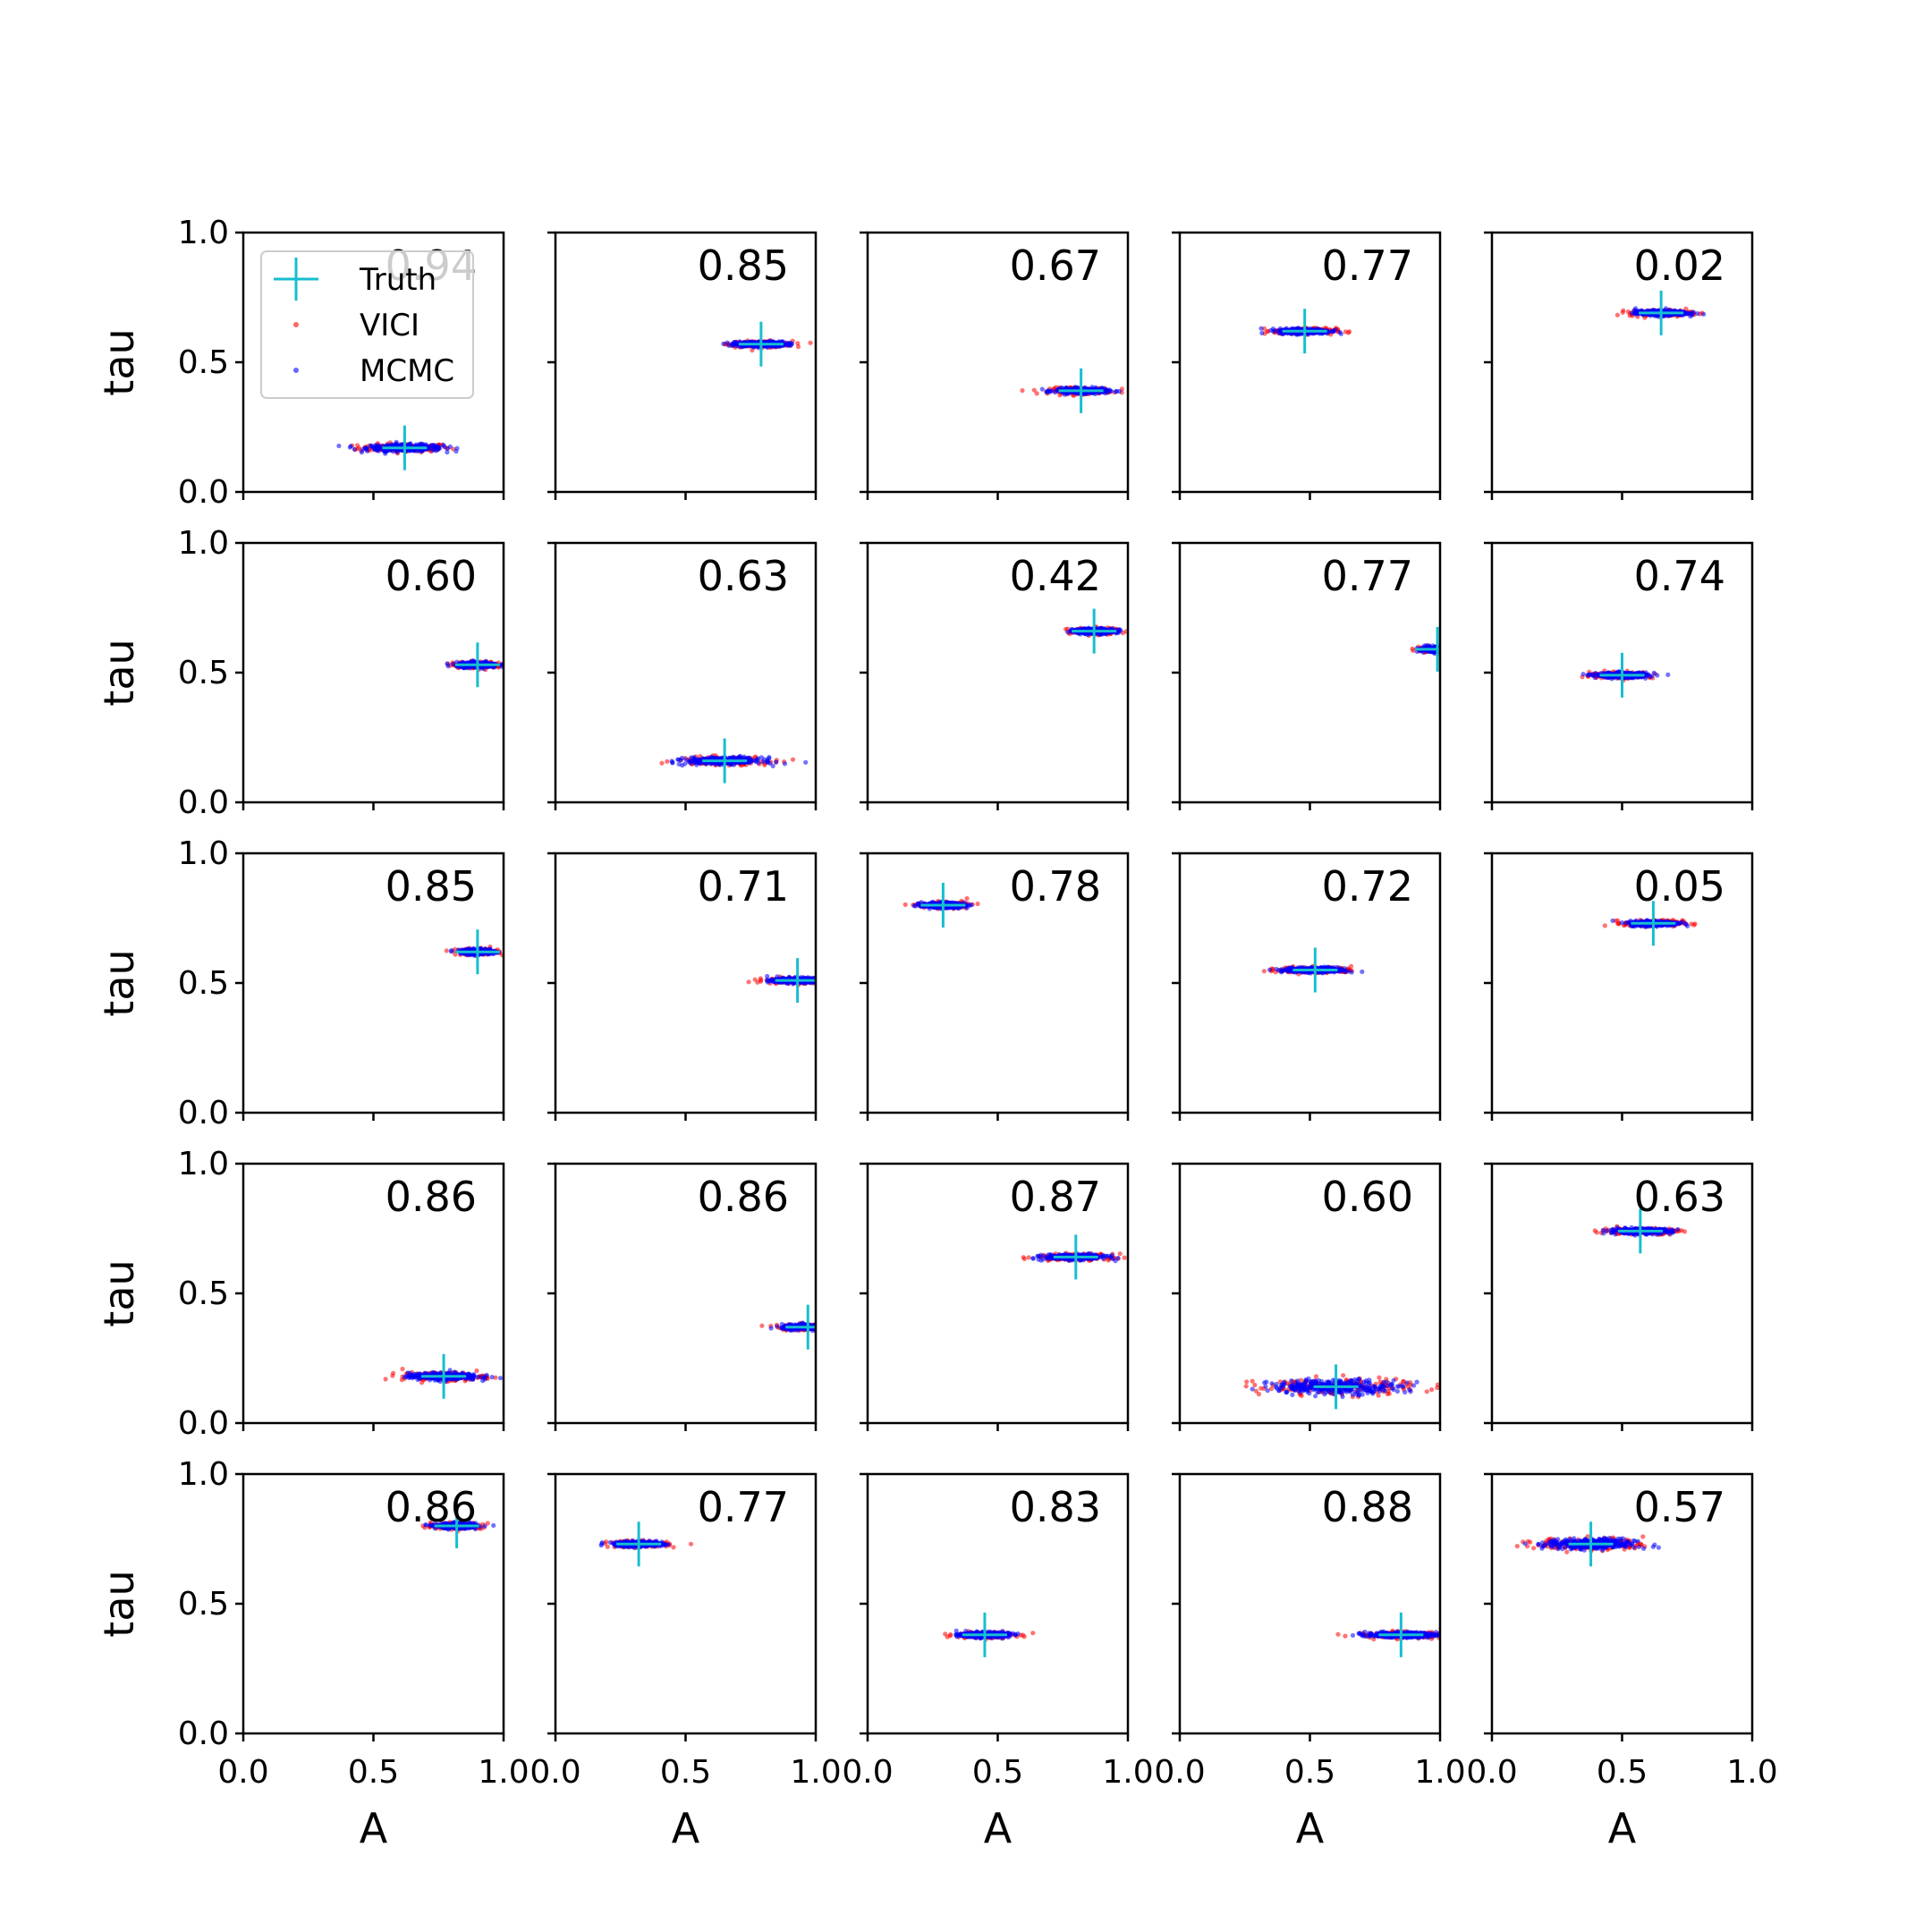 This screenshot has height=1932, width=1932. I want to click on scatter-panel: 0.02, so click(1619, 365).